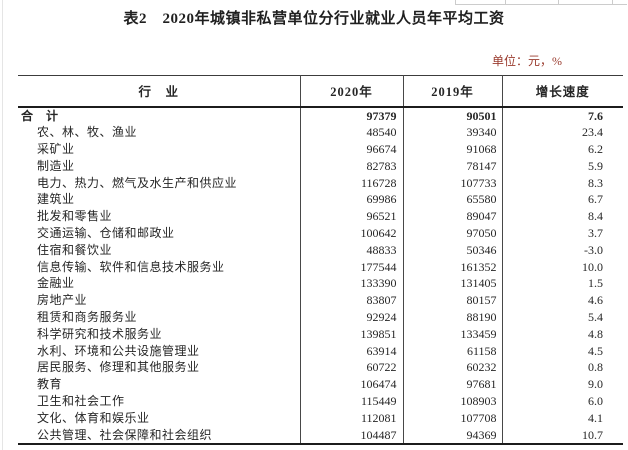 The width and height of the screenshot is (628, 450). I want to click on industry-cell: 交通运输、仓储和邮政业, so click(159, 233).